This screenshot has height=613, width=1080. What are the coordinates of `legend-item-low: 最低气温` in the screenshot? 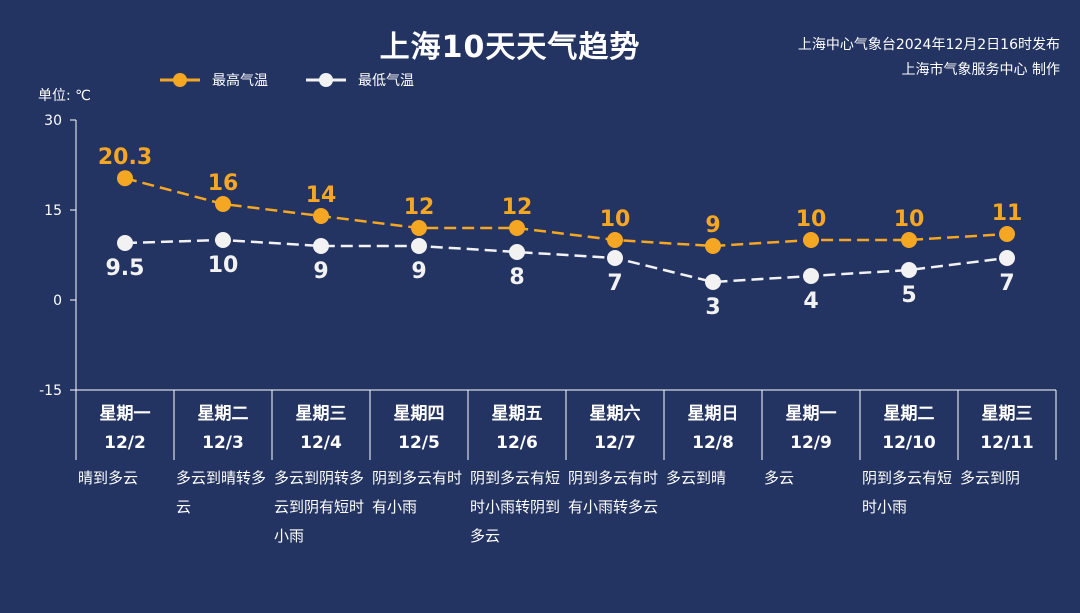 It's located at (360, 80).